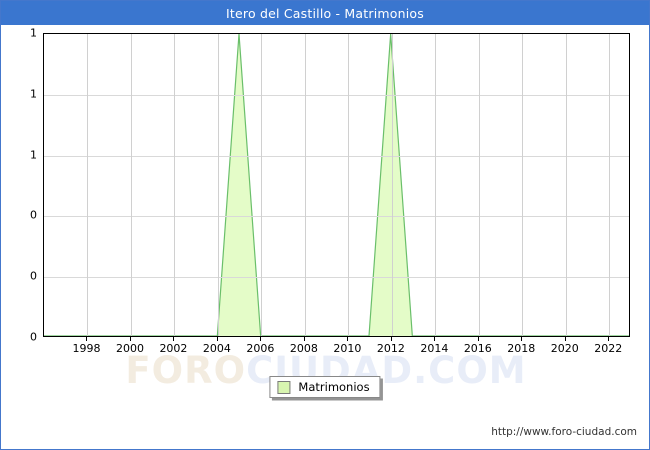 The image size is (650, 450). What do you see at coordinates (608, 348) in the screenshot?
I see `x-axis-tick-label: 2022` at bounding box center [608, 348].